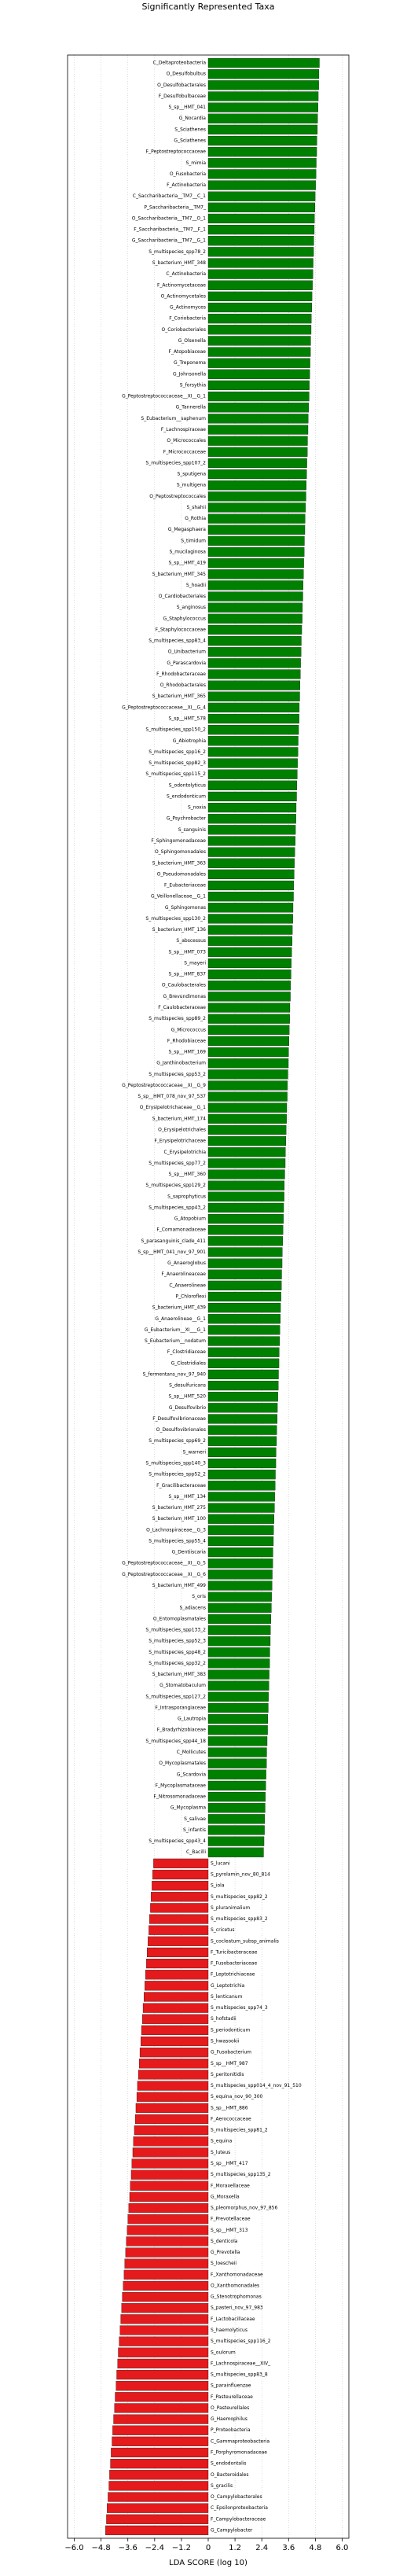  I want to click on category-label: G_Olsenella, so click(192, 341).